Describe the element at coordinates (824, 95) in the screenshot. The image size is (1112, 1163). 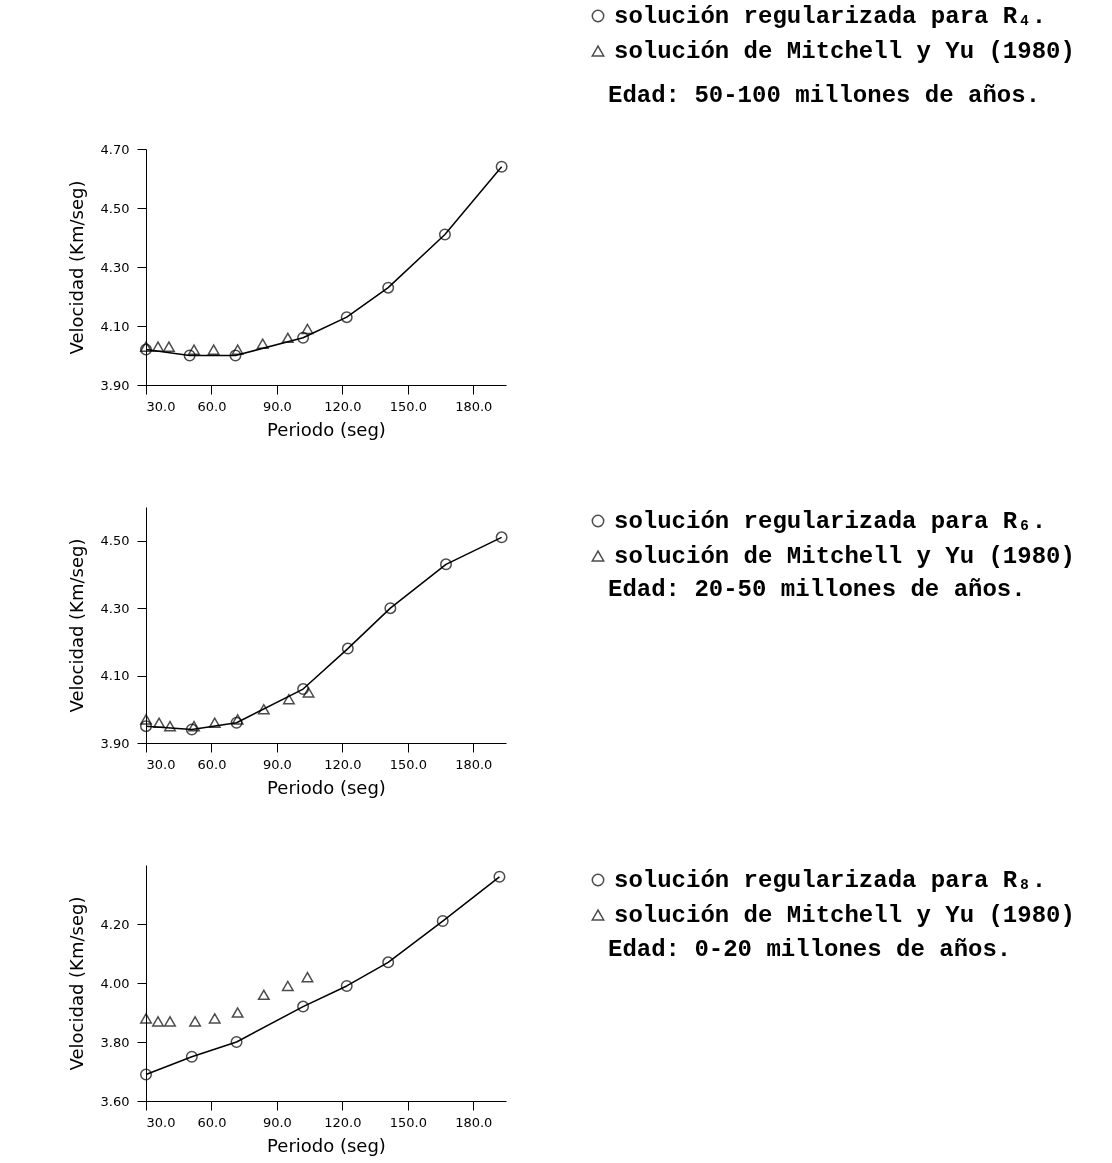
I see `text: Edad: 50-100 millones de años.` at that location.